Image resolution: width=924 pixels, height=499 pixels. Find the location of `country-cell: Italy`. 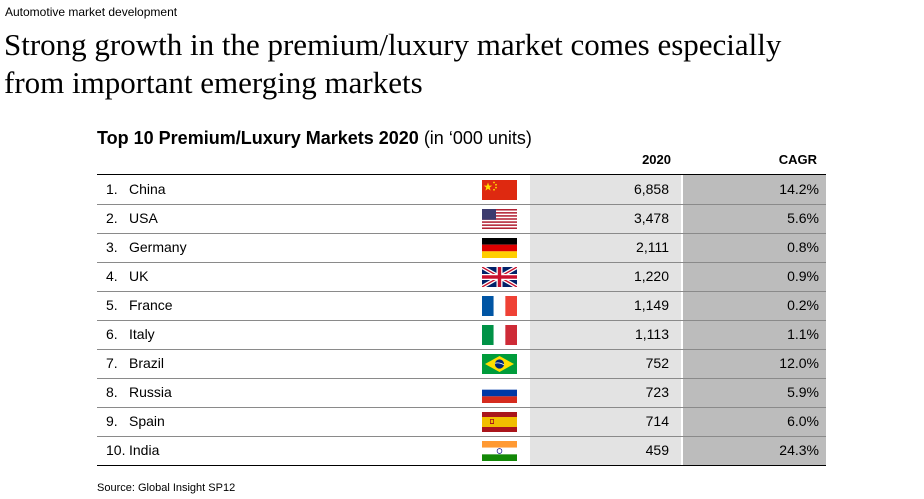

country-cell: Italy is located at coordinates (142, 334).